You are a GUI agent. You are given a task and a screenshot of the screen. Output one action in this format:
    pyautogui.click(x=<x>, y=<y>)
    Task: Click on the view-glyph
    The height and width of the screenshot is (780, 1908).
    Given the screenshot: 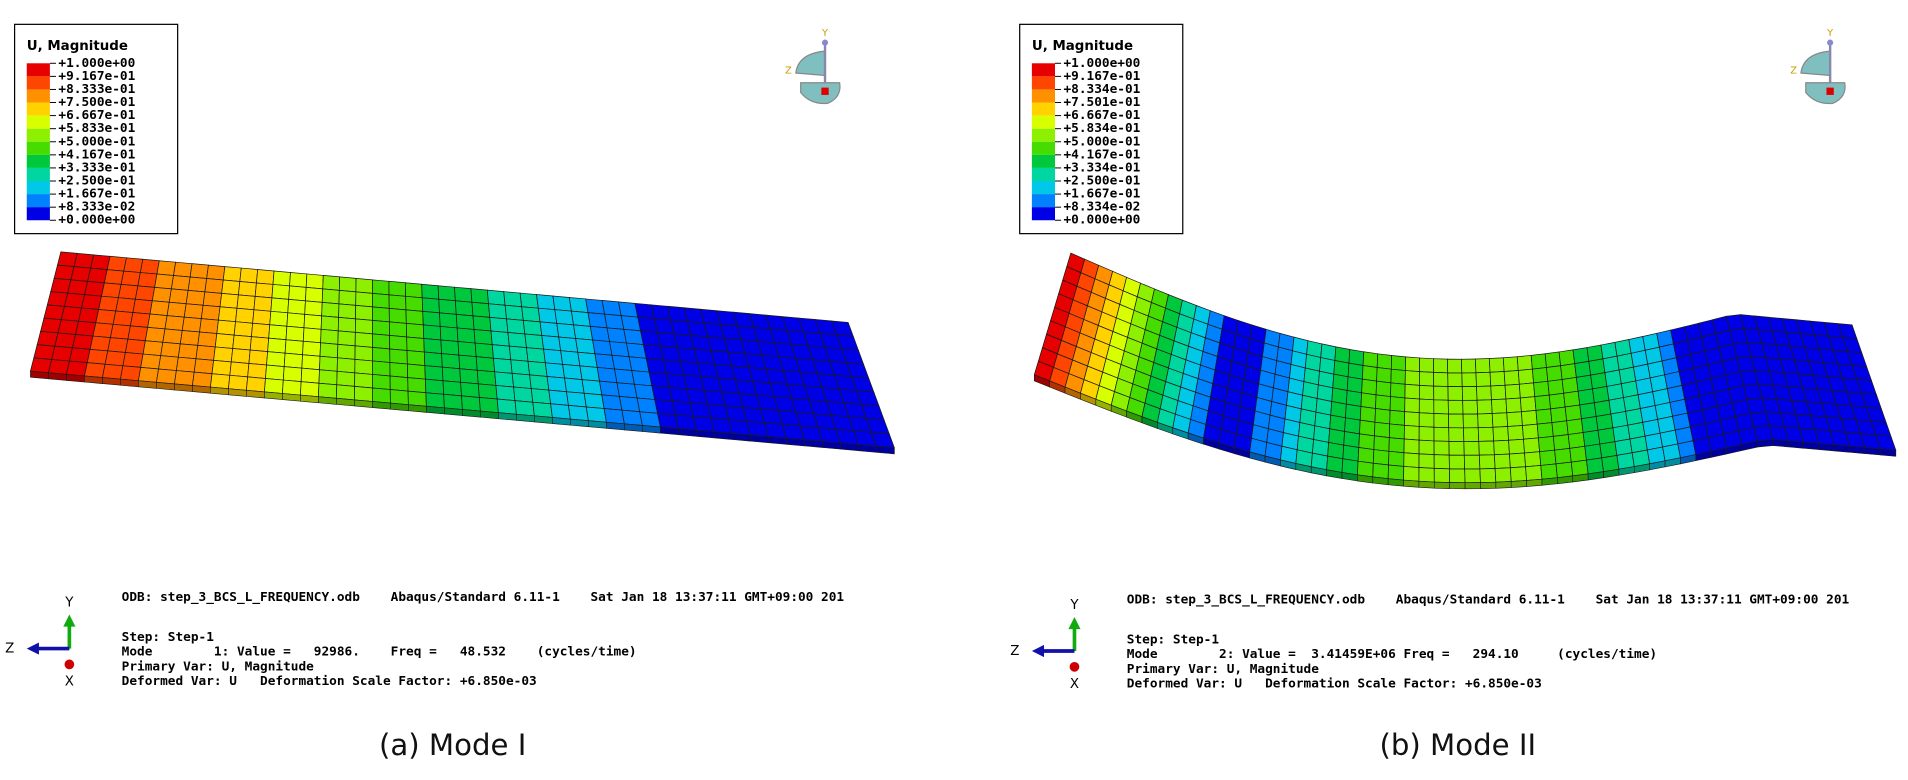 What is the action you would take?
    pyautogui.click(x=810, y=63)
    